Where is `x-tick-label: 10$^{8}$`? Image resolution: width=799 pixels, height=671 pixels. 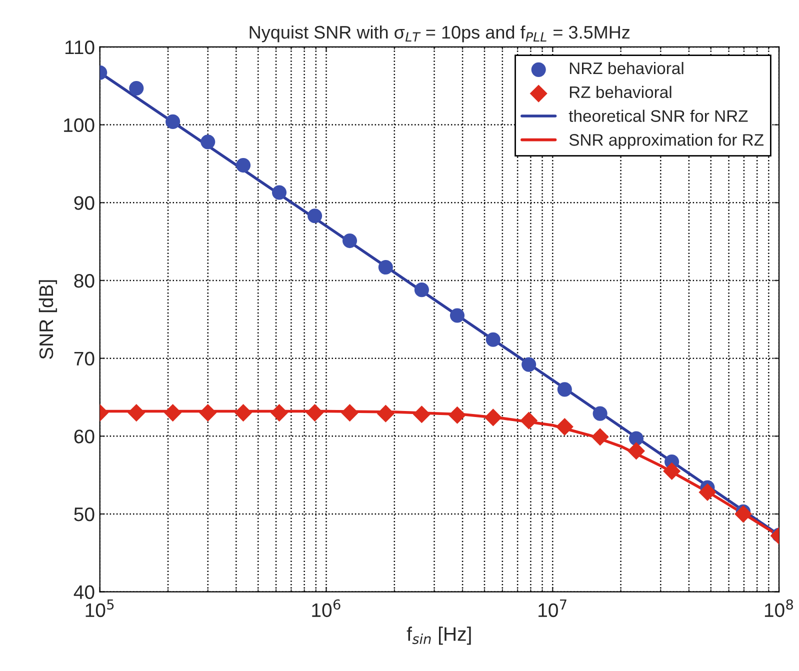
x-tick-label: 10$^{8}$ is located at coordinates (779, 608).